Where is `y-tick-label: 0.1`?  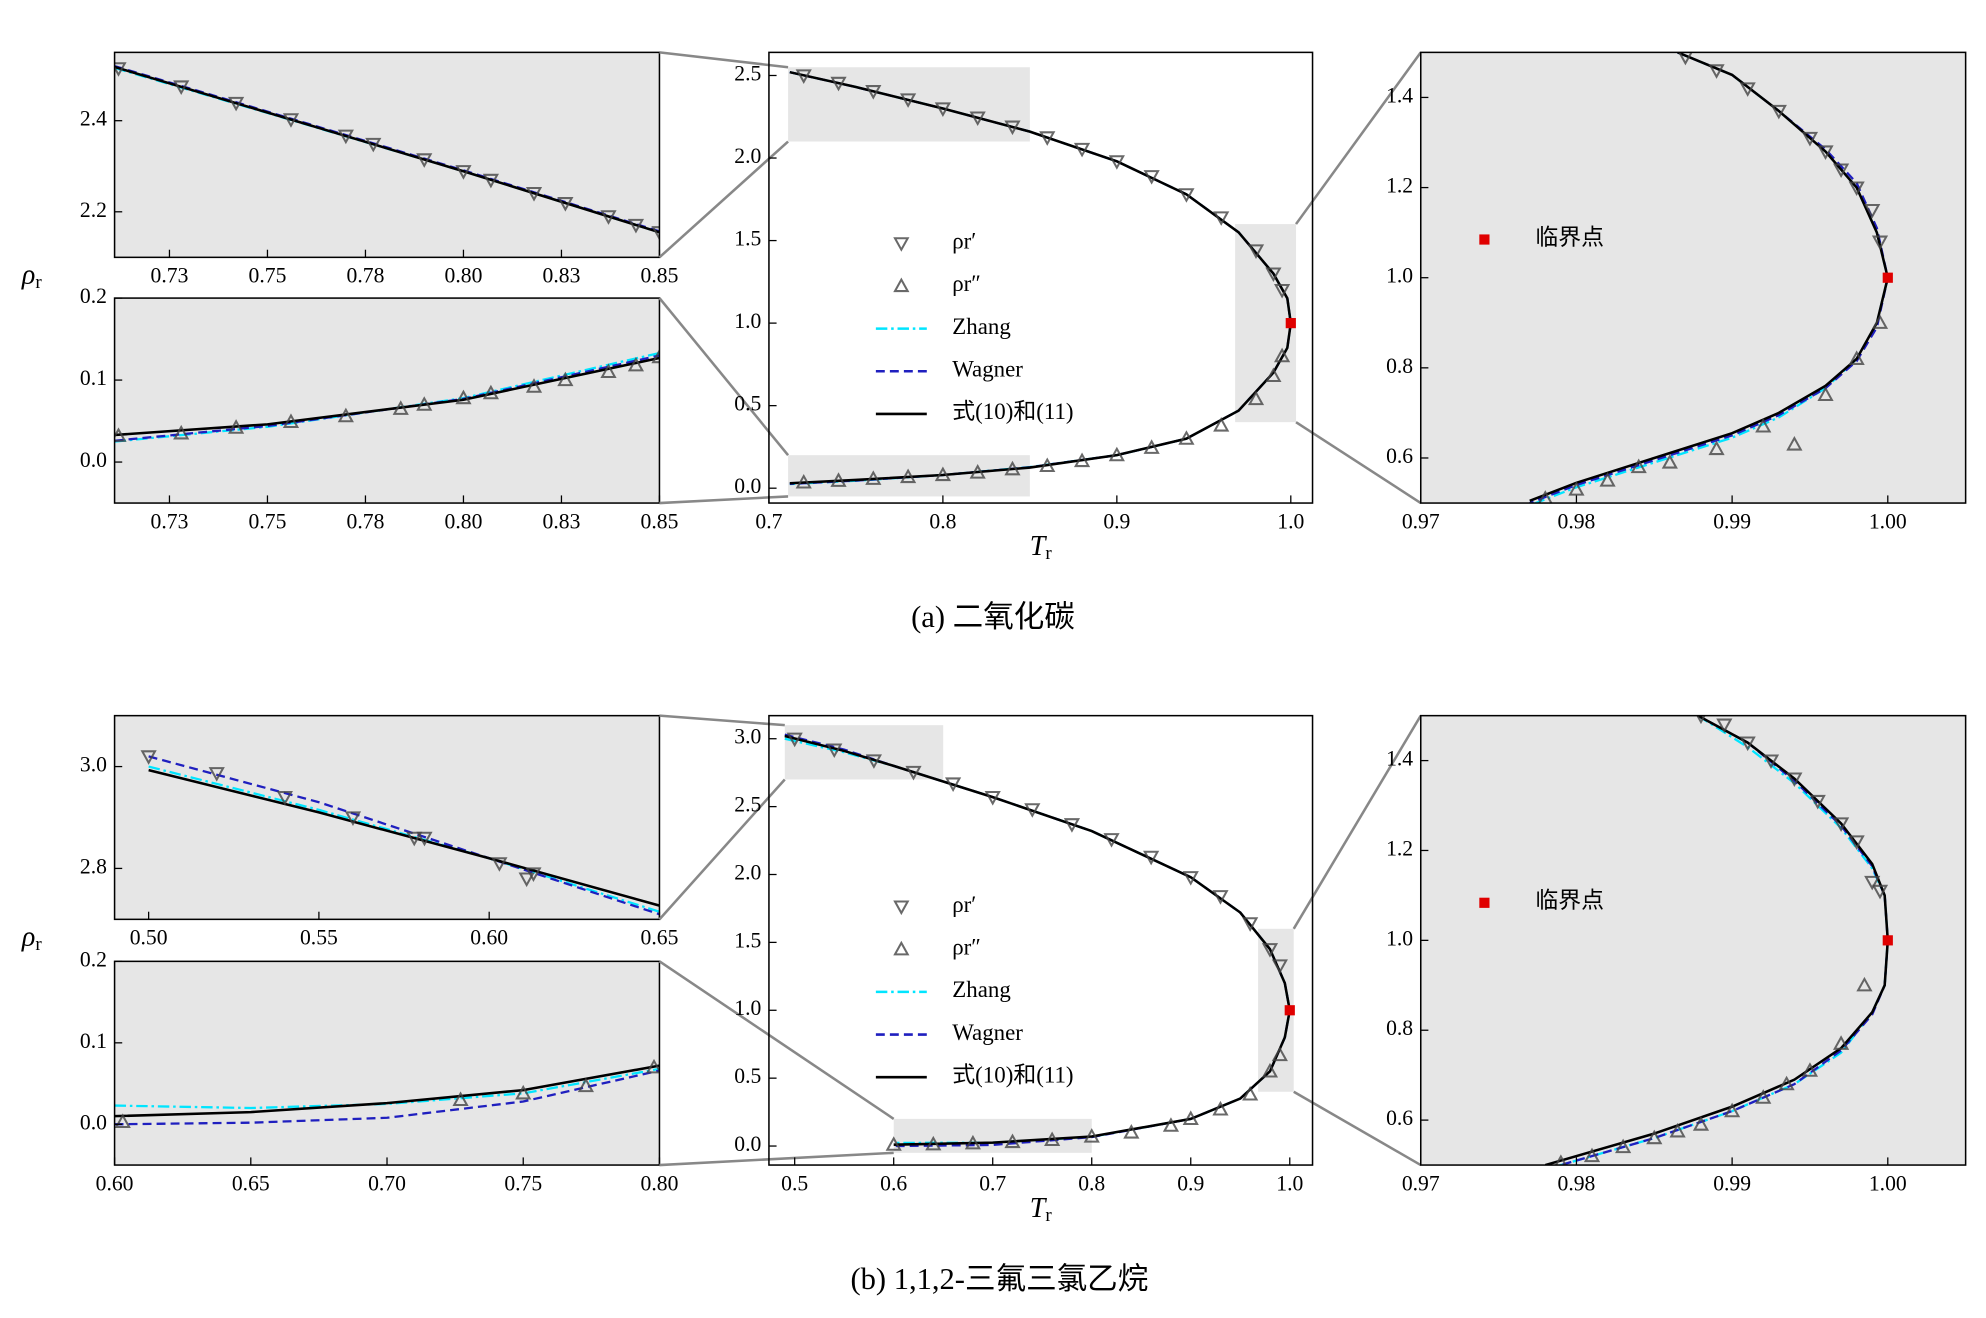 y-tick-label: 0.1 is located at coordinates (93, 1041).